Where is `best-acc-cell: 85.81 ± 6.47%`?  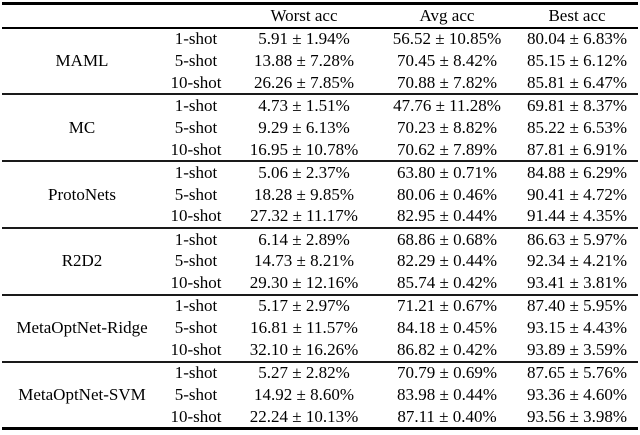 best-acc-cell: 85.81 ± 6.47% is located at coordinates (577, 82).